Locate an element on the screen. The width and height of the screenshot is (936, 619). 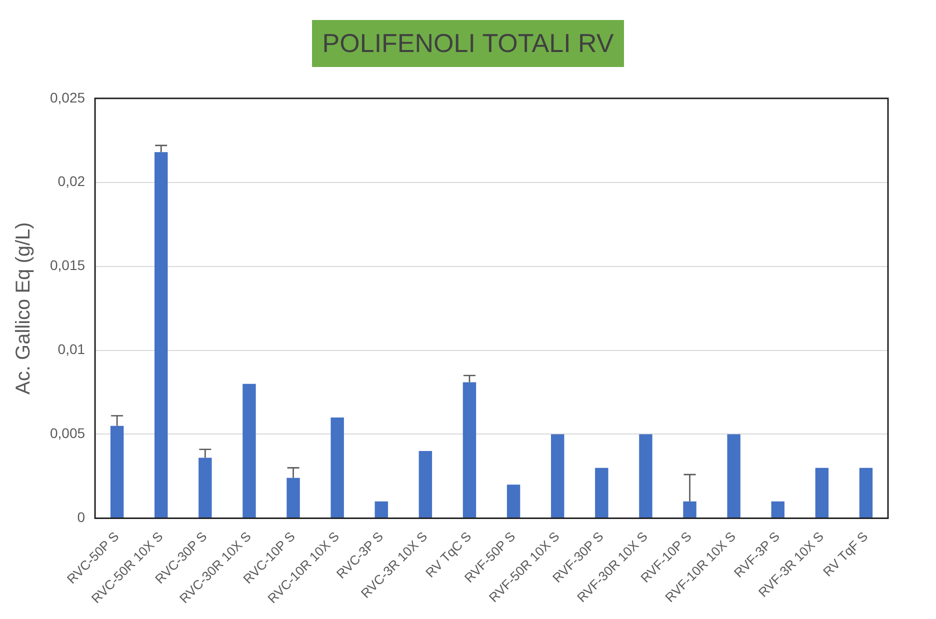
y-tick-label: 0,005 is located at coordinates (68, 433).